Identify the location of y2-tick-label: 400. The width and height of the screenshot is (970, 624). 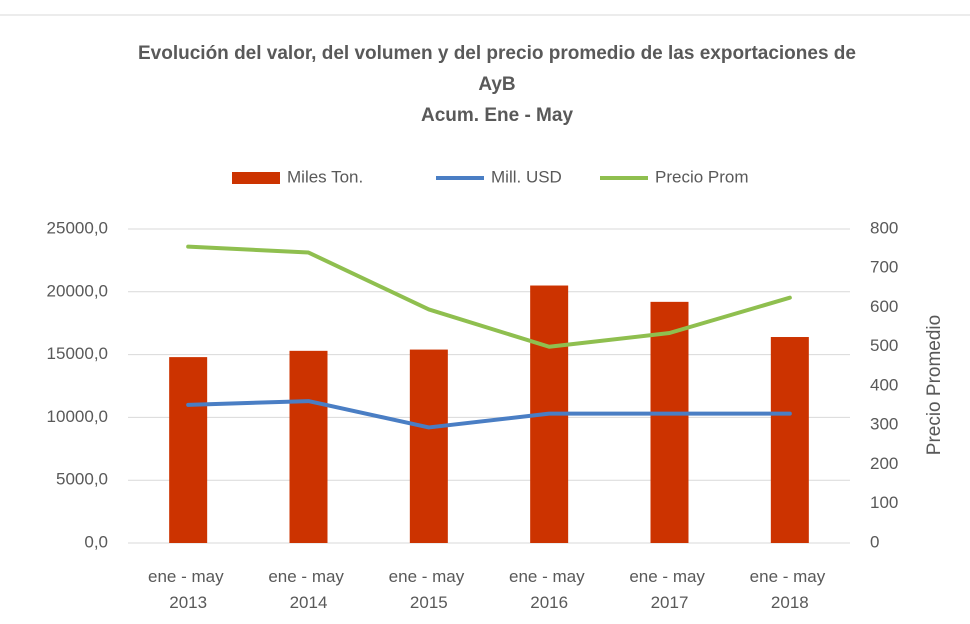
(884, 384).